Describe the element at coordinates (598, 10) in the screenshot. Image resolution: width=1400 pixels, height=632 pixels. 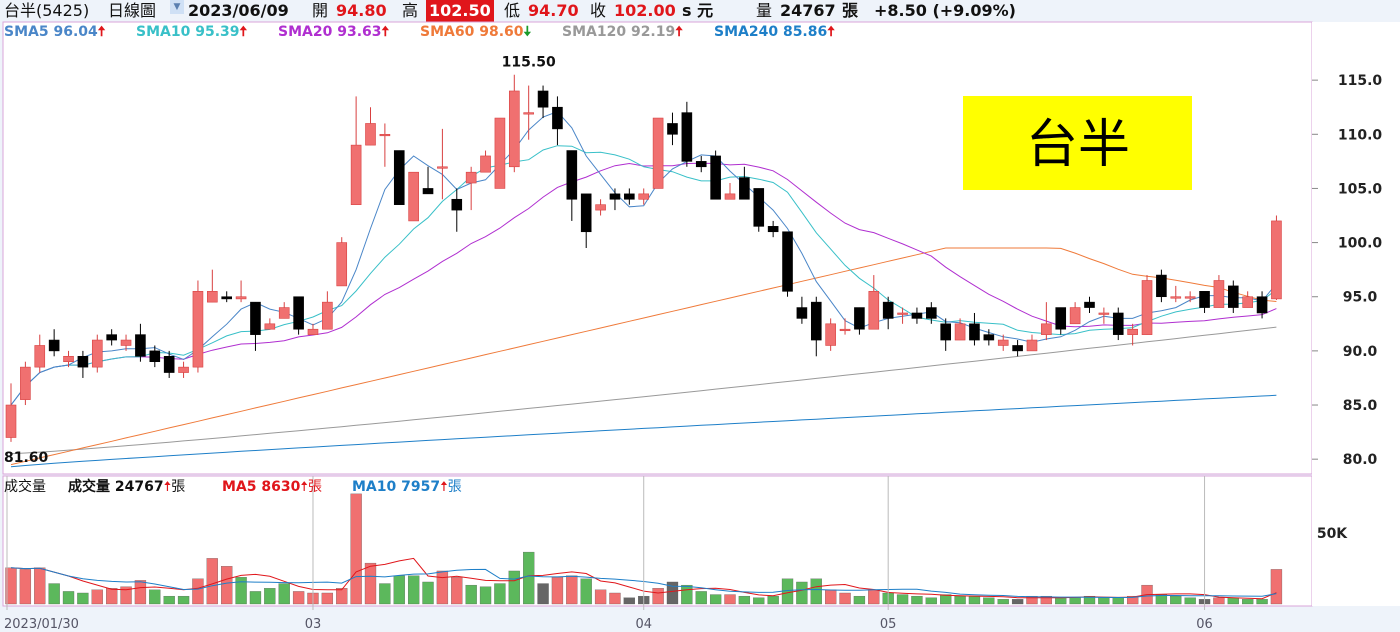
I see `close-label: 收` at that location.